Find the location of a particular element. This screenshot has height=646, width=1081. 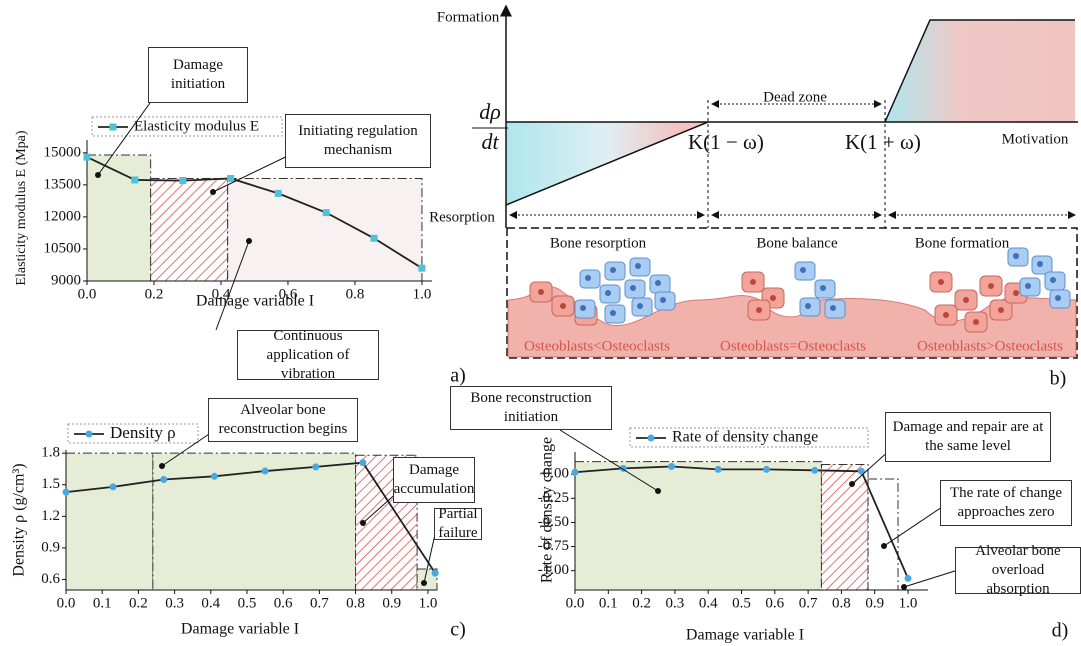

y-tick-label: 1.8 is located at coordinates (50, 453).